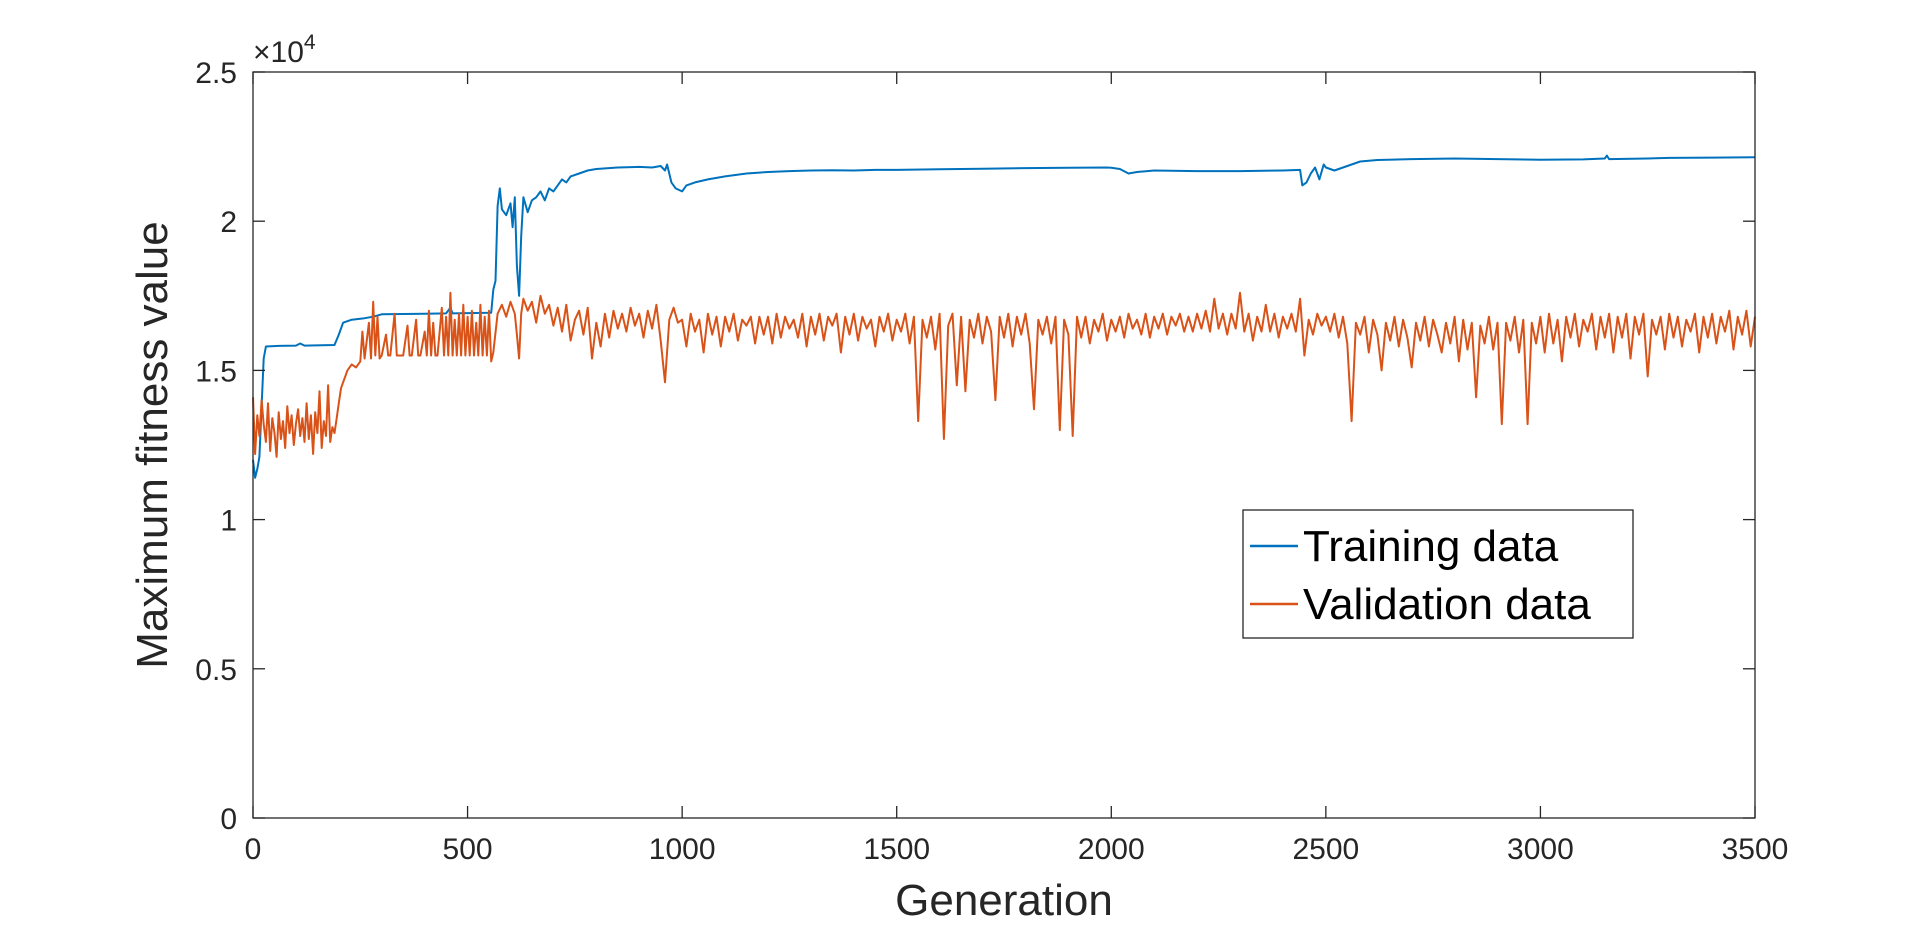  What do you see at coordinates (278, 52) in the screenshot?
I see `y-exponent-base: ×10` at bounding box center [278, 52].